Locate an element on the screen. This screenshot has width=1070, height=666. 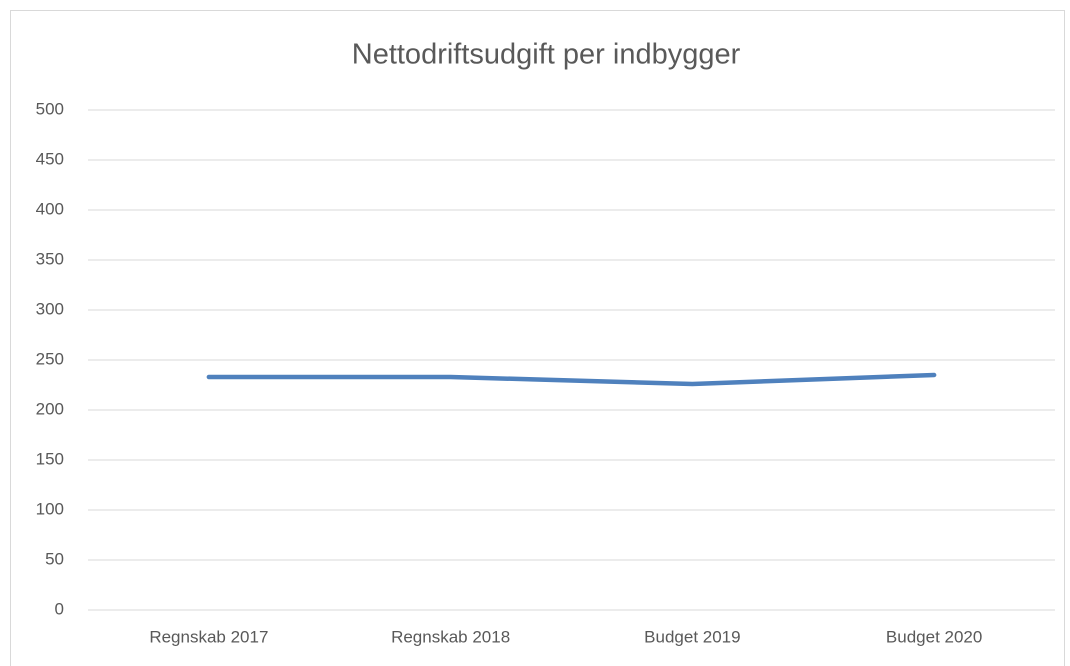
x-tick-label: Regnskab 2018 is located at coordinates (450, 636).